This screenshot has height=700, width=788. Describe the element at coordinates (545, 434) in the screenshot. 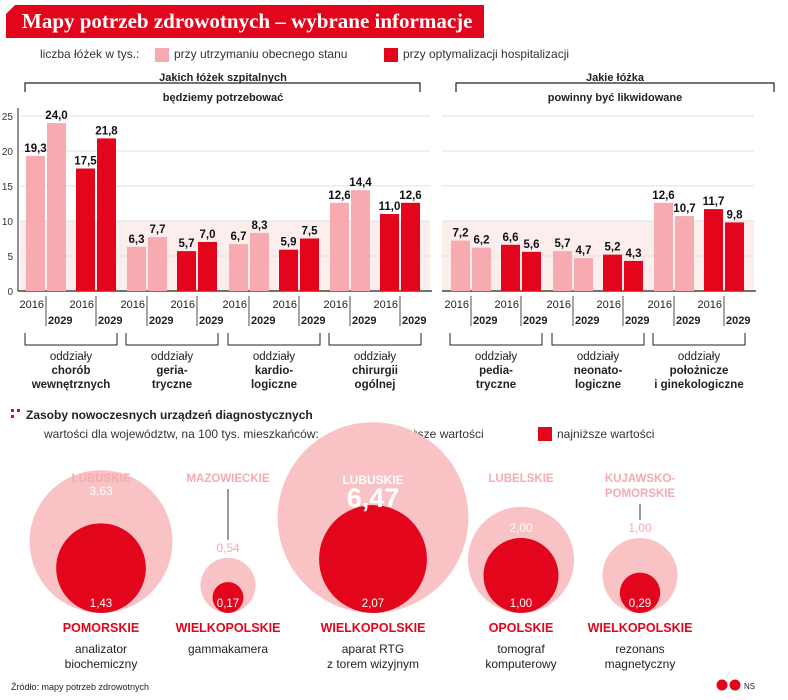

I see `legend-swatch-low` at that location.